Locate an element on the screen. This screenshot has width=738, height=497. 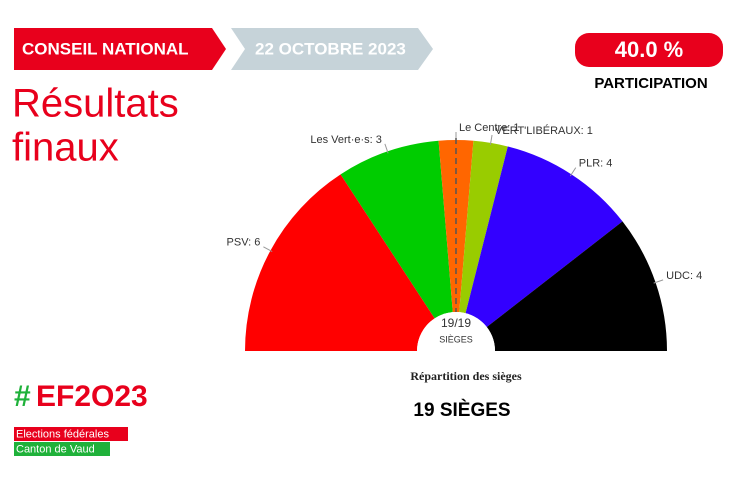
date-banner is located at coordinates (332, 49).